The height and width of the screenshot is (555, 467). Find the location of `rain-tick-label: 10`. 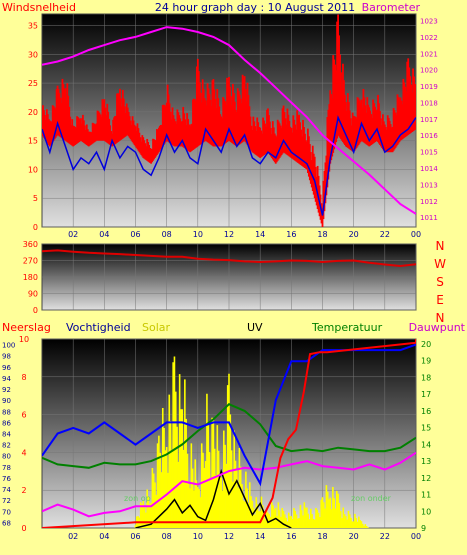

rain-tick-label: 10 is located at coordinates (24, 339).